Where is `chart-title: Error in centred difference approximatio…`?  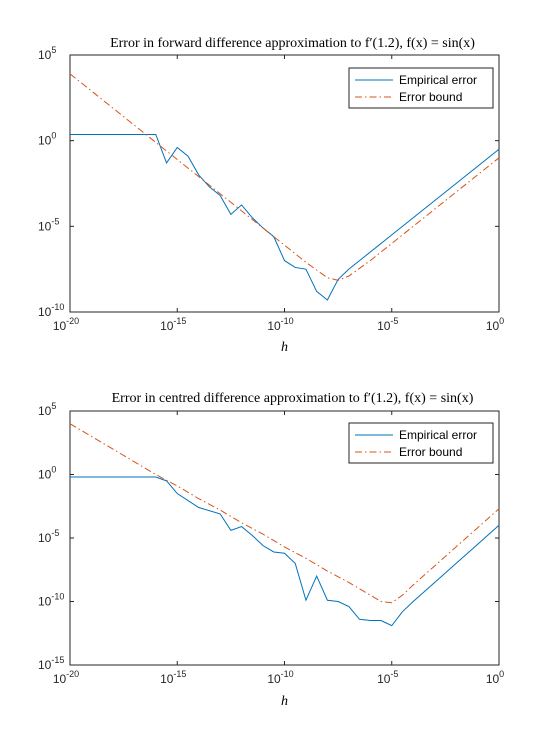
chart-title: Error in centred difference approximatio… is located at coordinates (293, 398).